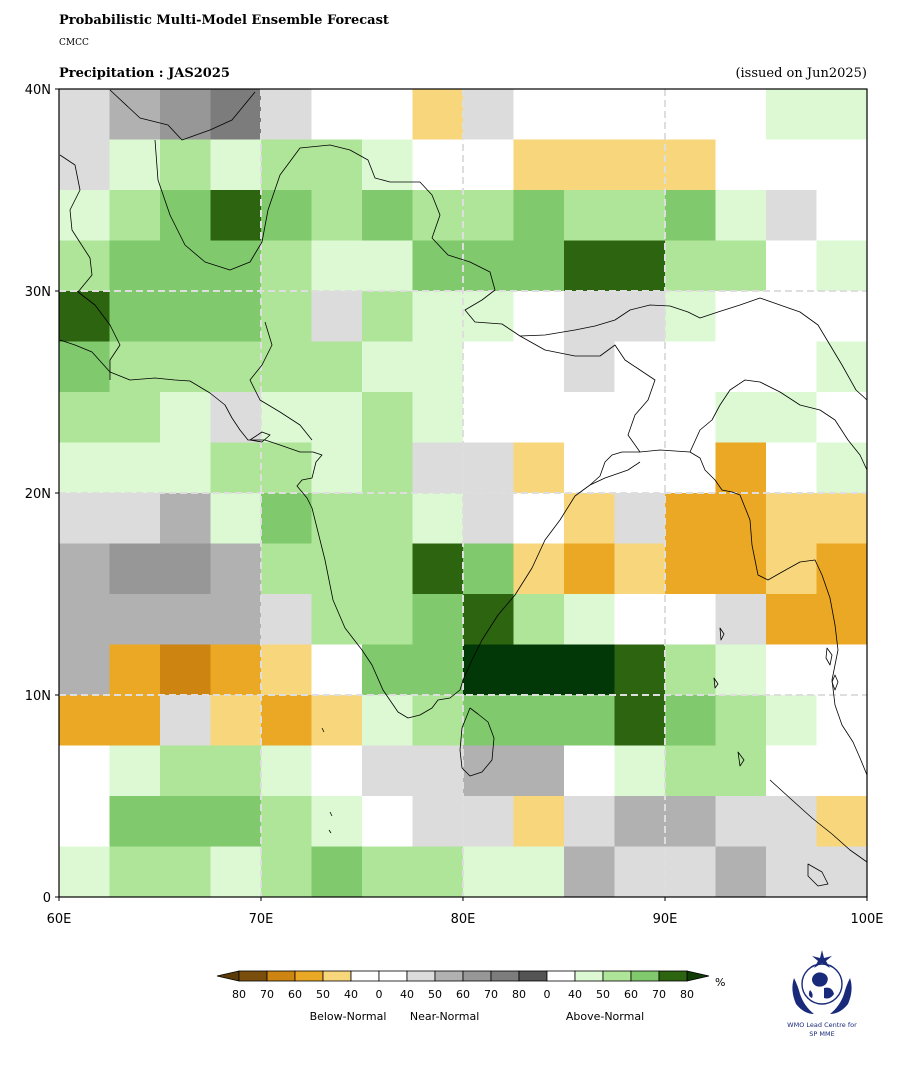 The image size is (900, 1070). Describe the element at coordinates (444, 1016) in the screenshot. I see `legend-group-label: Near-Normal` at that location.